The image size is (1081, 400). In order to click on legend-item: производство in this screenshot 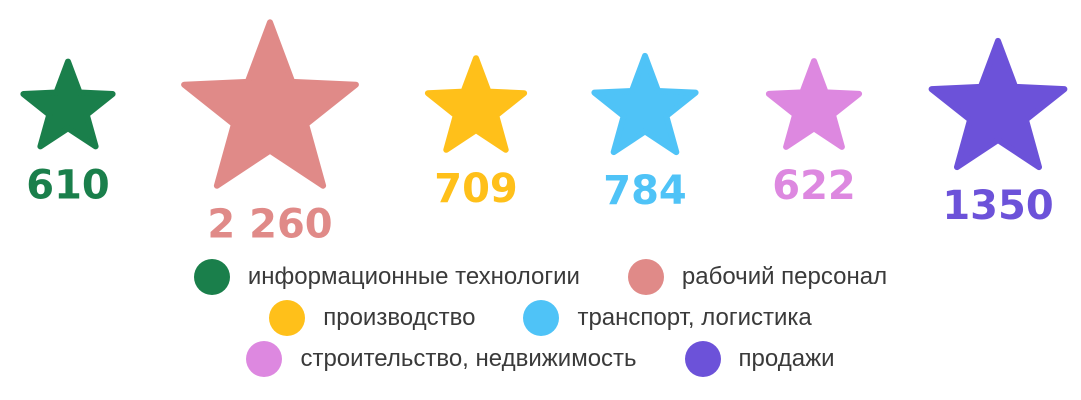, I will do `click(372, 317)`.